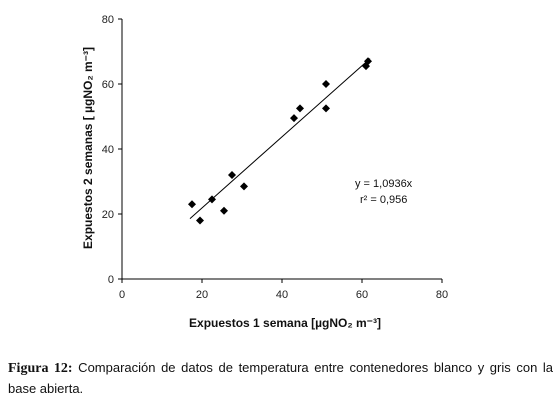 The image size is (557, 404). Describe the element at coordinates (108, 150) in the screenshot. I see `y-tick-label: 40` at that location.